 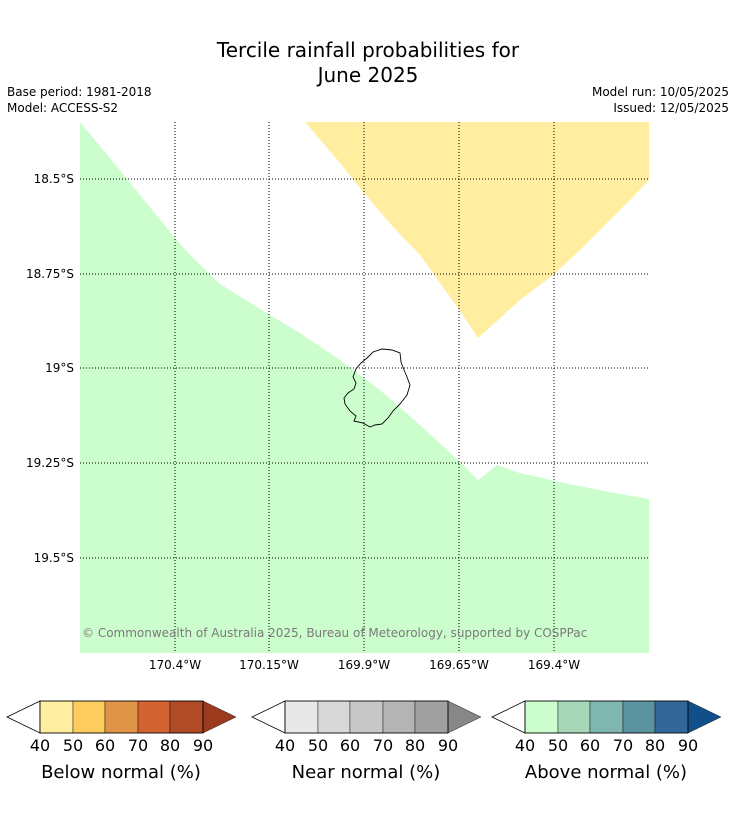 I want to click on model-name: Model: ACCESS-S2, so click(x=63, y=108).